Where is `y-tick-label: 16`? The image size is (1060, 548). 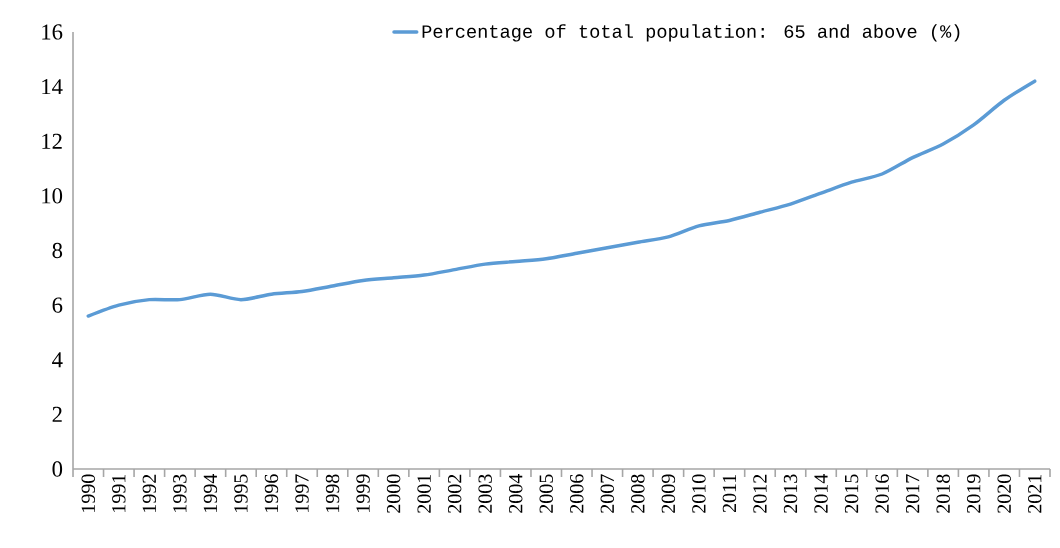 y-tick-label: 16 is located at coordinates (52, 32).